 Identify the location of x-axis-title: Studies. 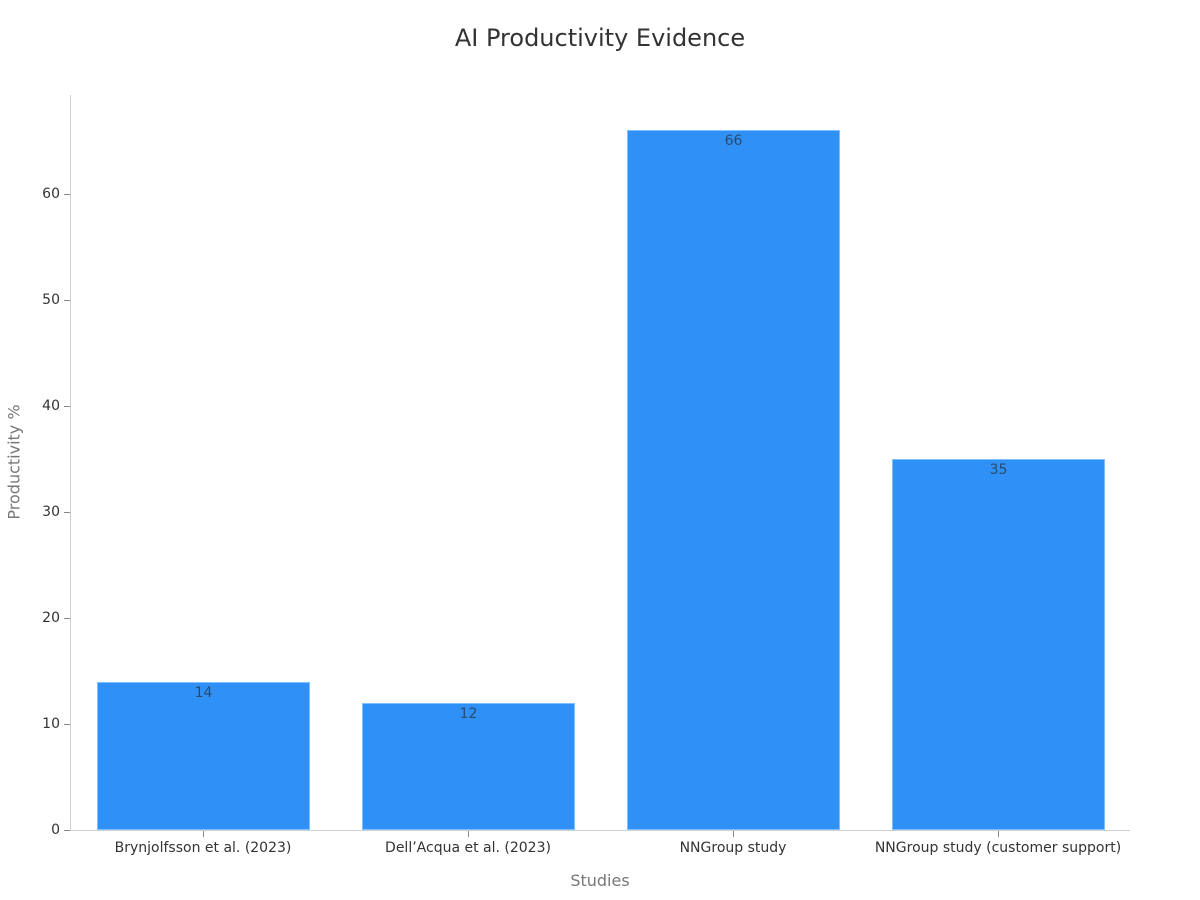
(600, 880).